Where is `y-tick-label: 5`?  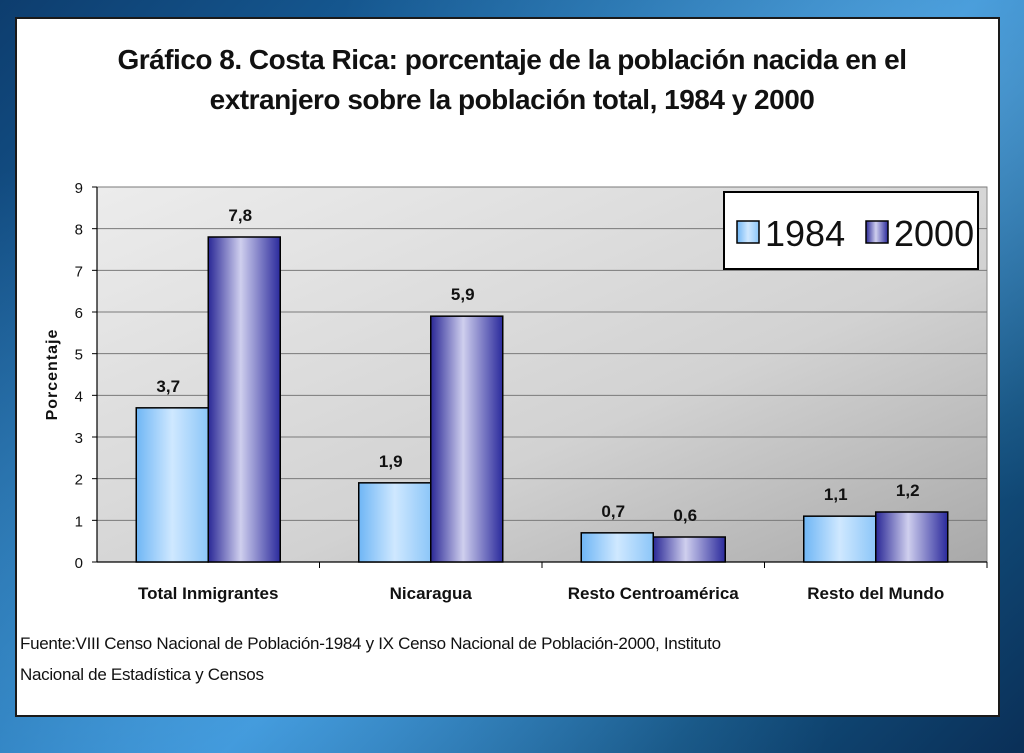 y-tick-label: 5 is located at coordinates (79, 355).